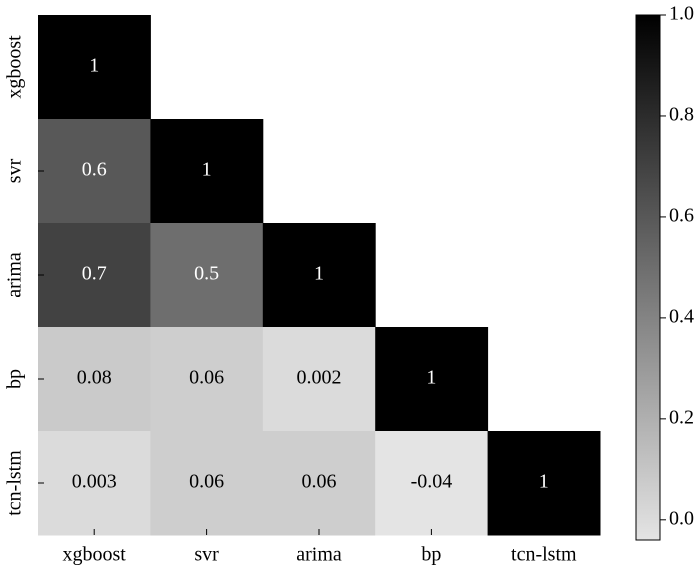  I want to click on colorbar-tick-label: 0.0, so click(681, 518).